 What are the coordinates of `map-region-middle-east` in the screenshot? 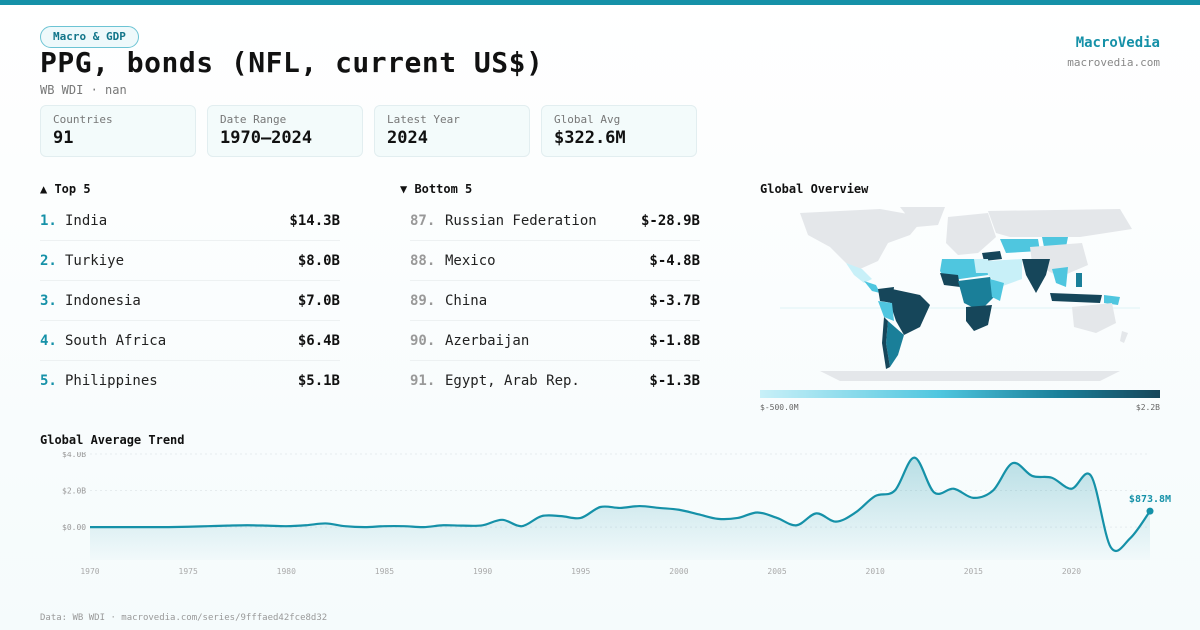 It's located at (1005, 273).